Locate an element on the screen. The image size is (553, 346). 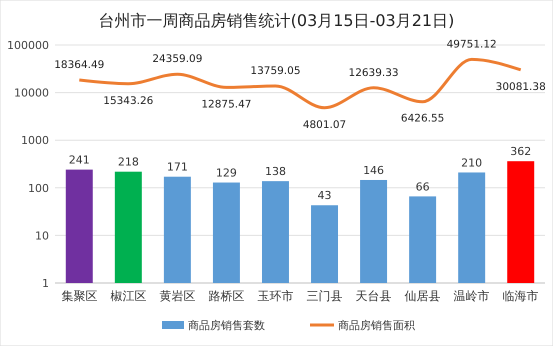
y-tick-label: 100 is located at coordinates (38, 188).